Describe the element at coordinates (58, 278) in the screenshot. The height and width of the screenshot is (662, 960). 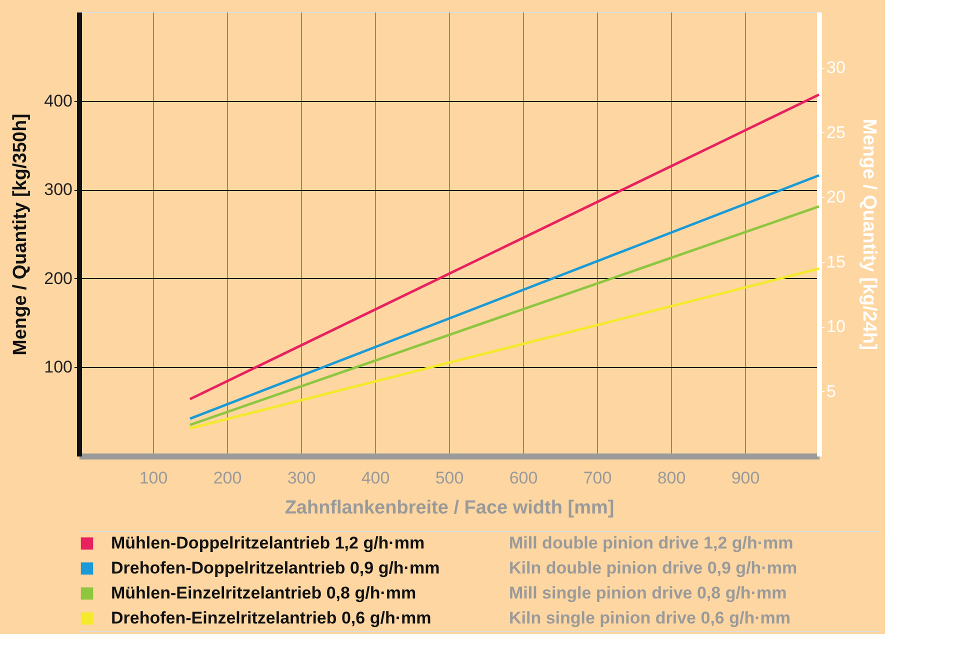
I see `y-tick-label: 200` at that location.